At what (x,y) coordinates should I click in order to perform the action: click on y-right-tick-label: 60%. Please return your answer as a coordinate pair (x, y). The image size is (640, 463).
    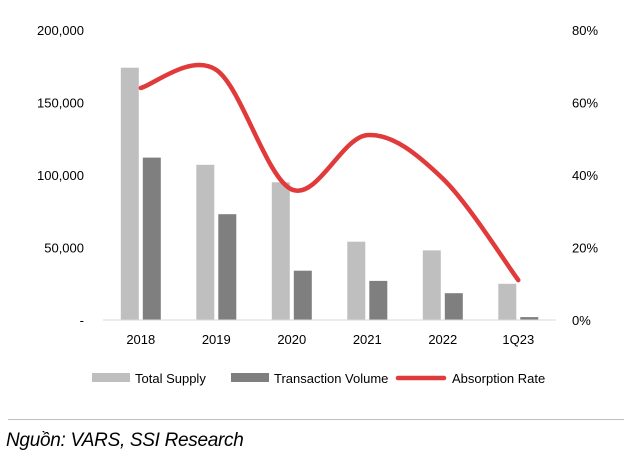
    Looking at the image, I should click on (585, 103).